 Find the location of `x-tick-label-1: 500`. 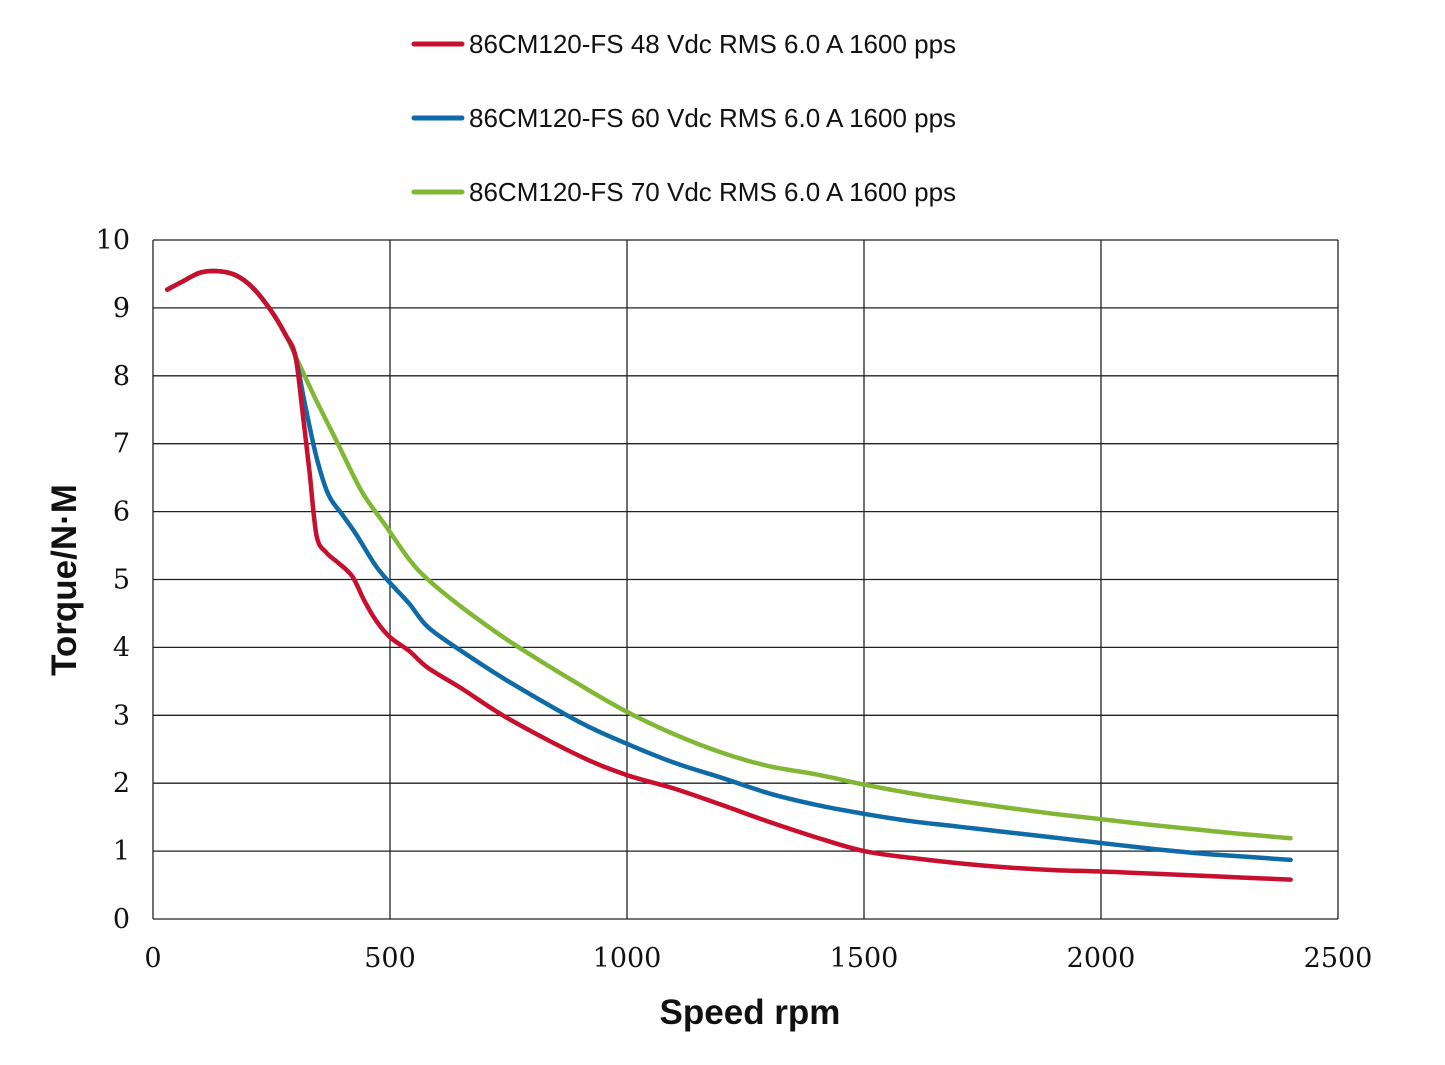

x-tick-label-1: 500 is located at coordinates (390, 958).